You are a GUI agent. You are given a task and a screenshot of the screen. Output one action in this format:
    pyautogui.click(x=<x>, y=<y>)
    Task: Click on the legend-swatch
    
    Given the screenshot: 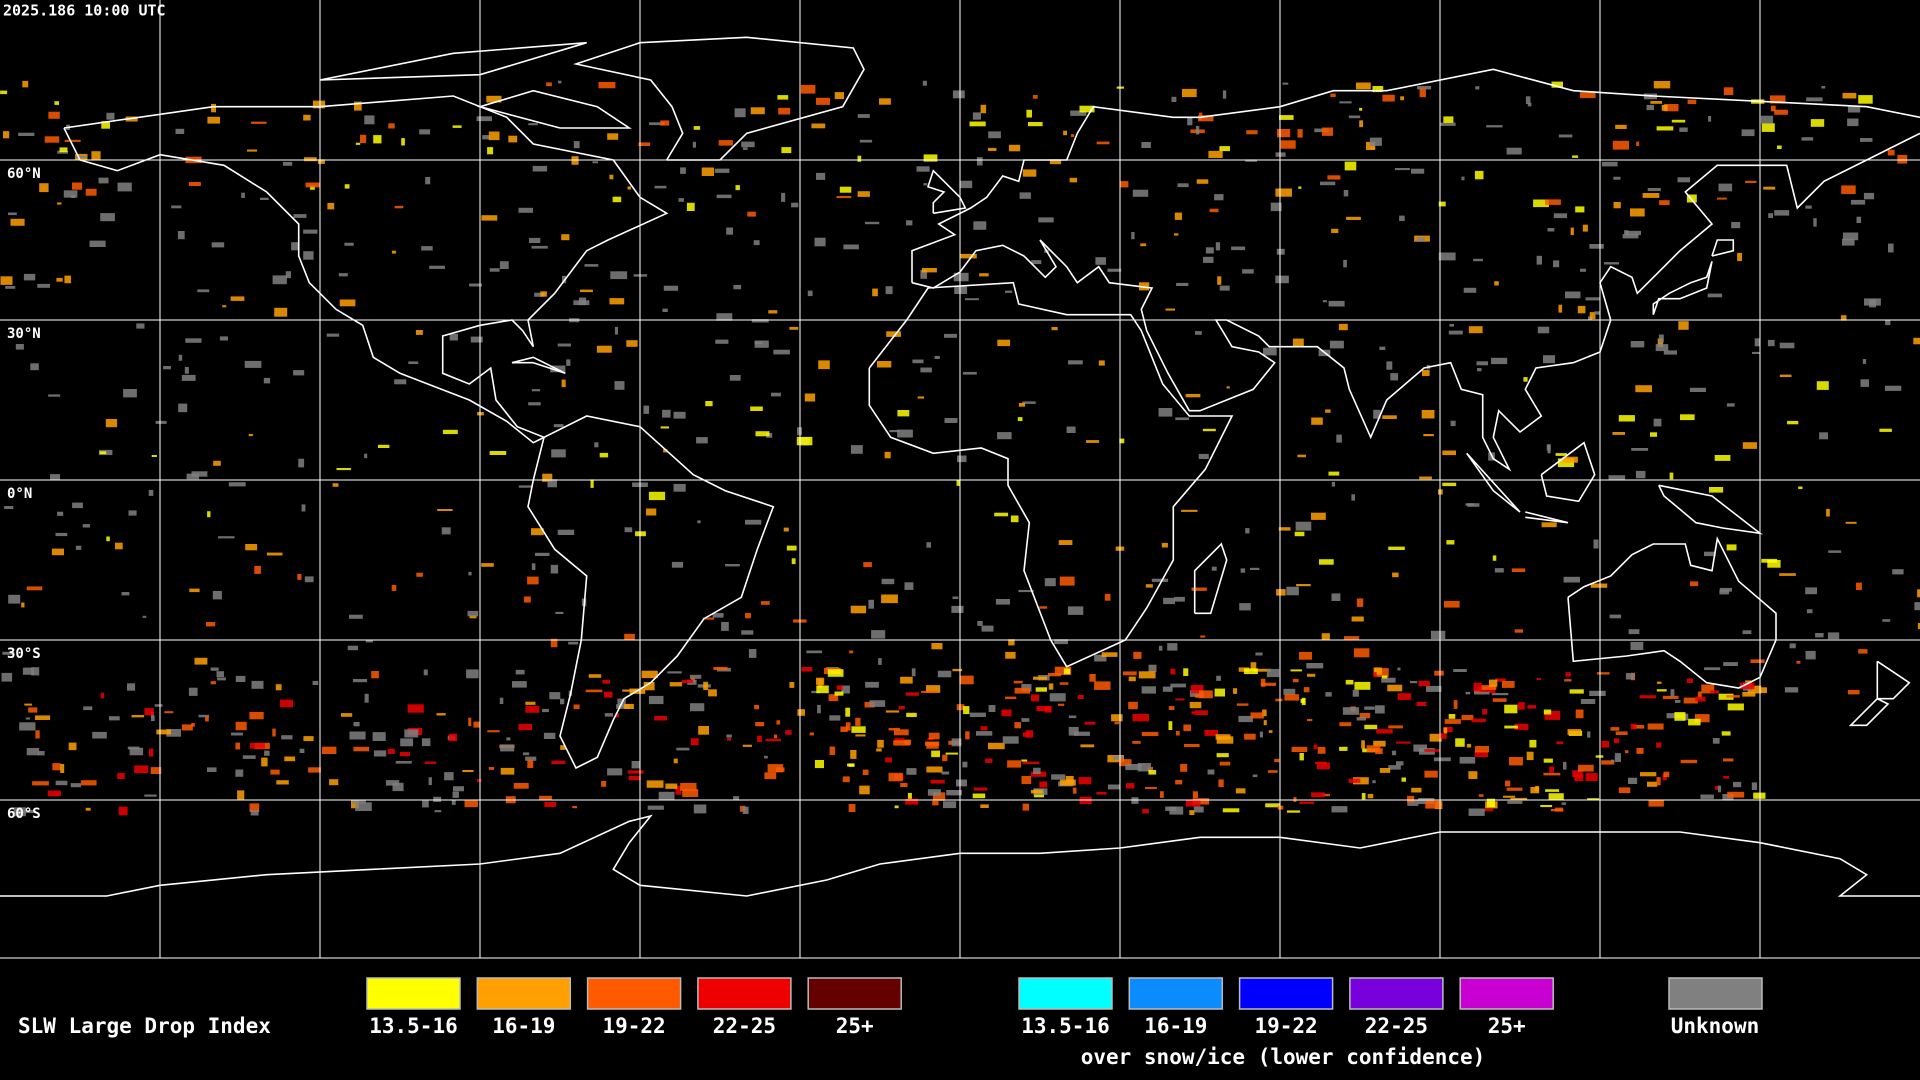 What is the action you would take?
    pyautogui.click(x=1176, y=993)
    